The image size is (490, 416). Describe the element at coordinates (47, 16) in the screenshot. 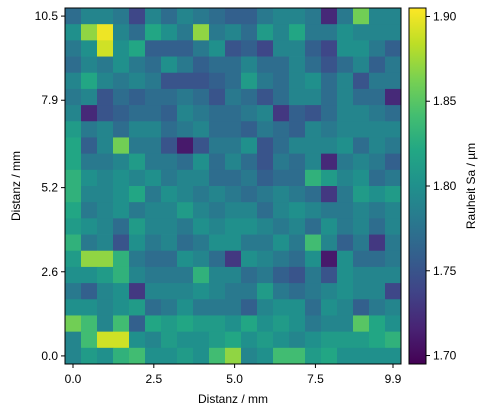

I see `y-tick-label: 10.5` at that location.